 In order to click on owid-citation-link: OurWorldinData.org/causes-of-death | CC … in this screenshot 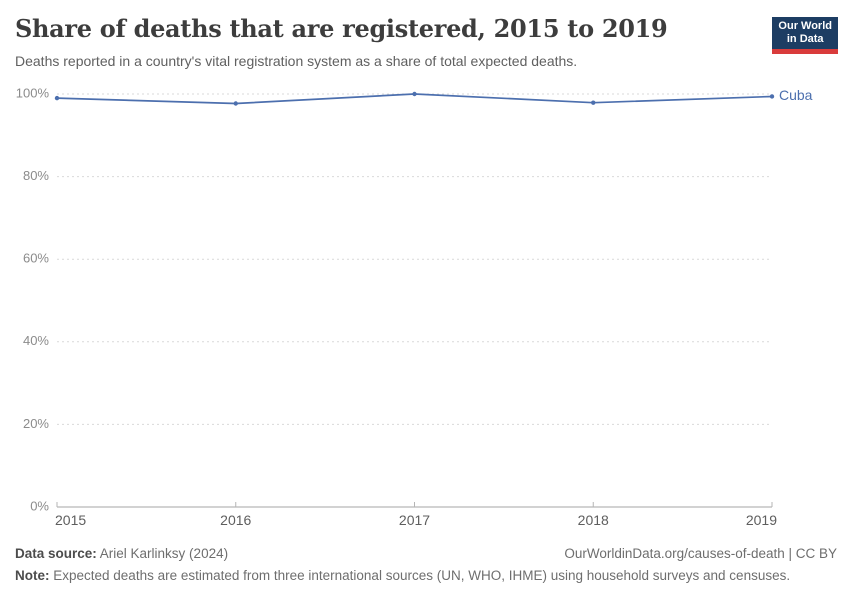, I will do `click(700, 553)`.